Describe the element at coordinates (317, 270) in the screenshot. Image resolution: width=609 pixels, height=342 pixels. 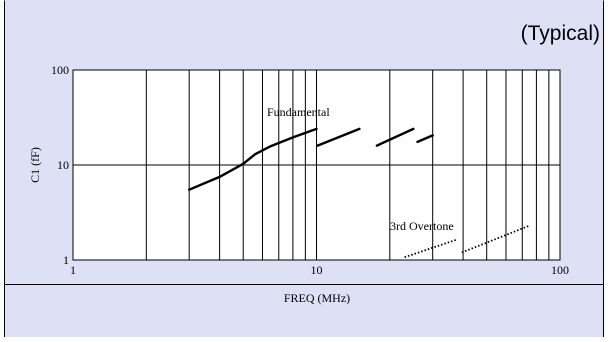
I see `x-tick-label: 10` at that location.